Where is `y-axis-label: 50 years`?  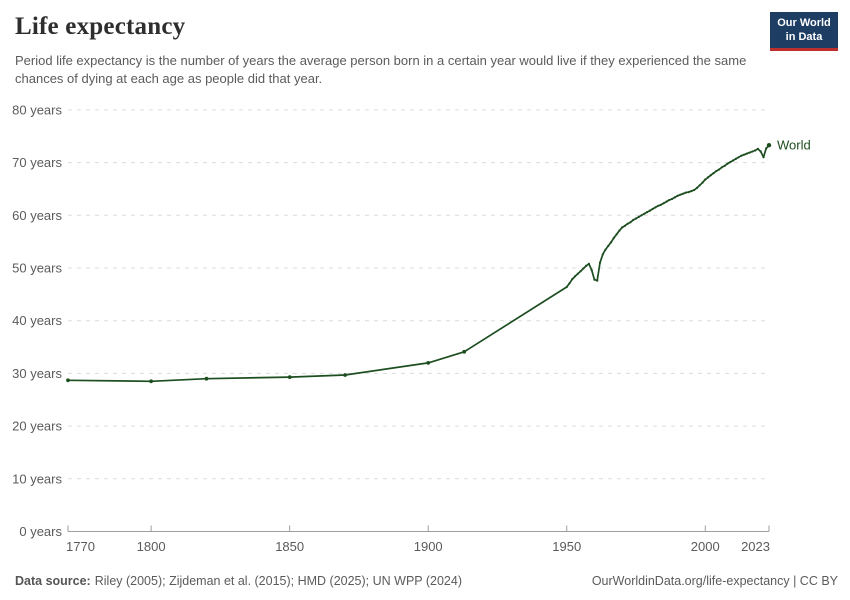 y-axis-label: 50 years is located at coordinates (37, 268).